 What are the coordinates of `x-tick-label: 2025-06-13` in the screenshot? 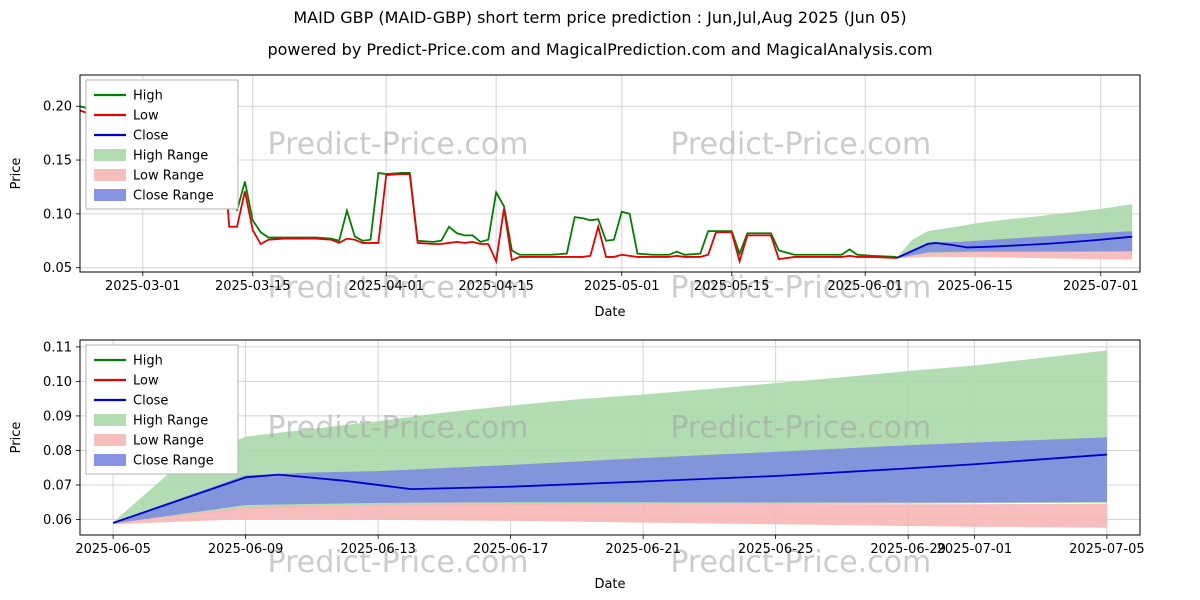 It's located at (378, 549).